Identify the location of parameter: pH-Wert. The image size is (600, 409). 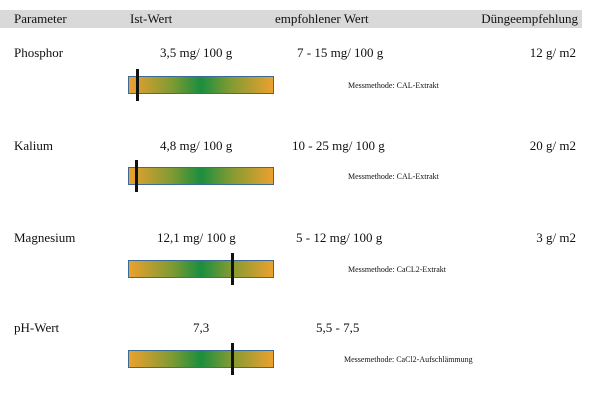
(37, 327).